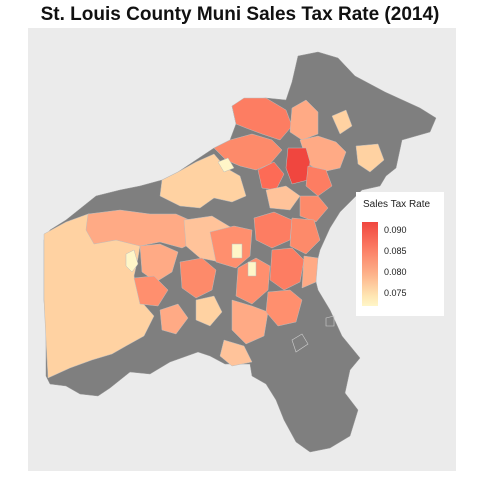 This screenshot has height=480, width=480. What do you see at coordinates (314, 209) in the screenshot?
I see `municipality-n10` at bounding box center [314, 209].